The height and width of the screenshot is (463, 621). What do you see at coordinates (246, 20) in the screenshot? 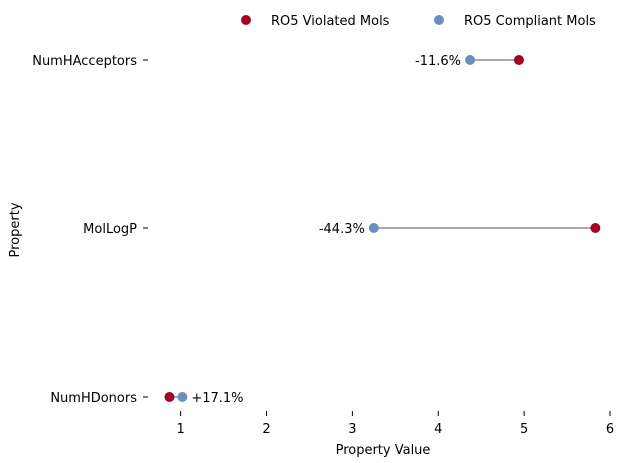
I see `legend-marker-violated` at bounding box center [246, 20].